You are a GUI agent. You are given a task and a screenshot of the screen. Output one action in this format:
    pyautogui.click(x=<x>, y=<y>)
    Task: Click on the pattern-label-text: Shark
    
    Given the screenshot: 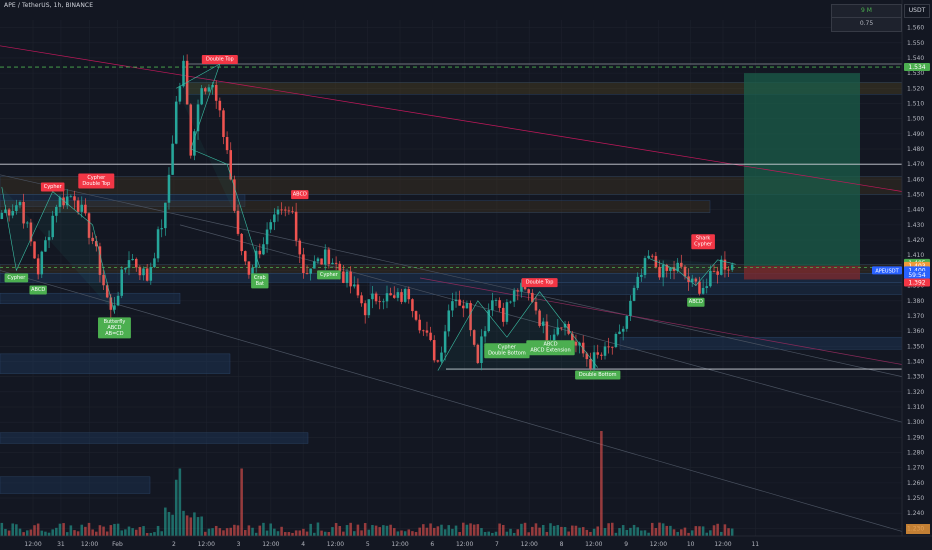 What is the action you would take?
    pyautogui.click(x=703, y=239)
    